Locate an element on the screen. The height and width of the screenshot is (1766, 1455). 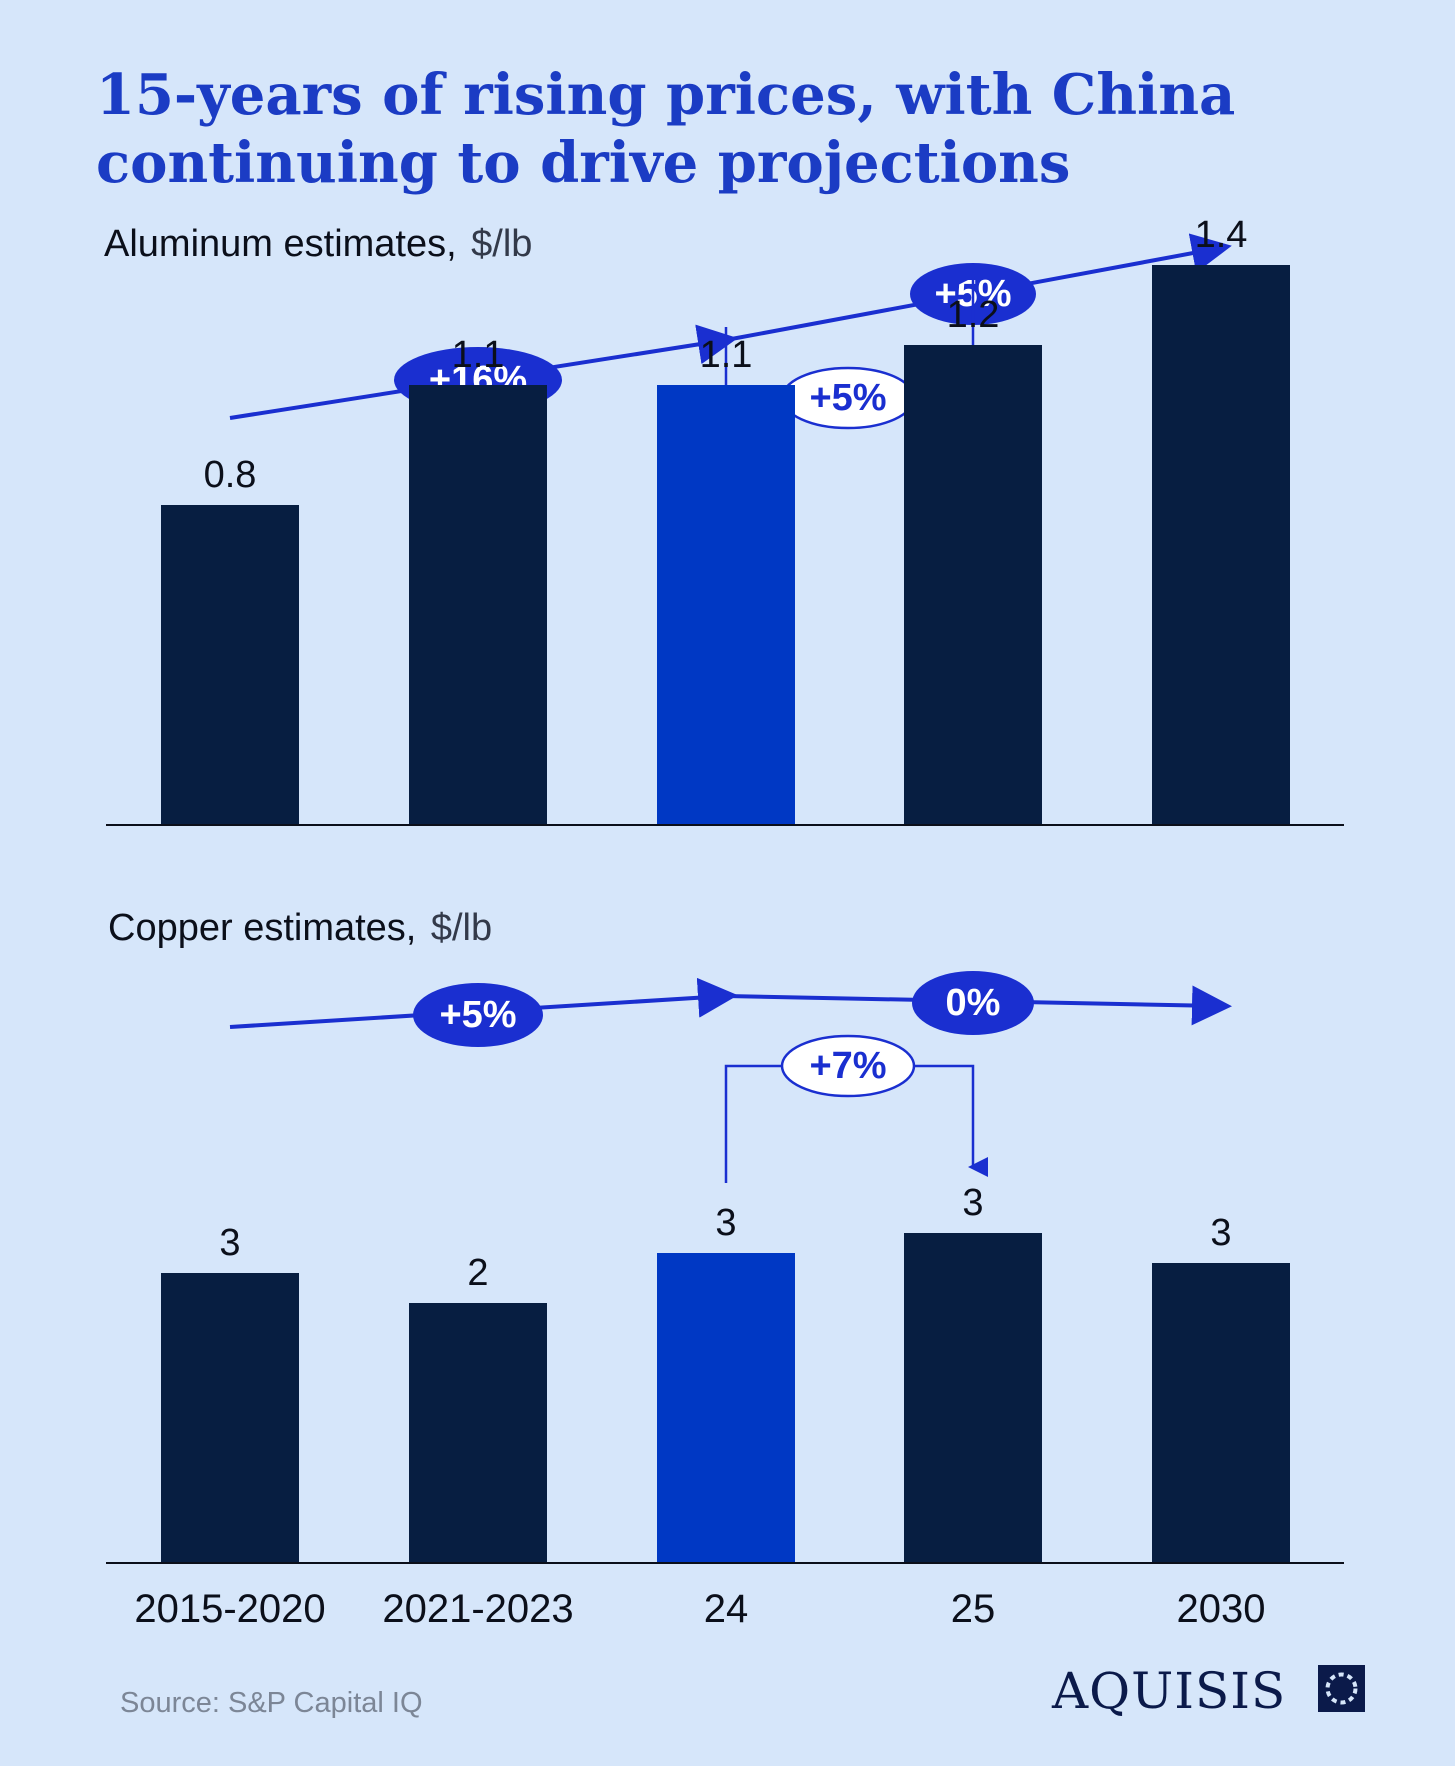
copper-trend-pill-label-0: +5% is located at coordinates (477, 1015).